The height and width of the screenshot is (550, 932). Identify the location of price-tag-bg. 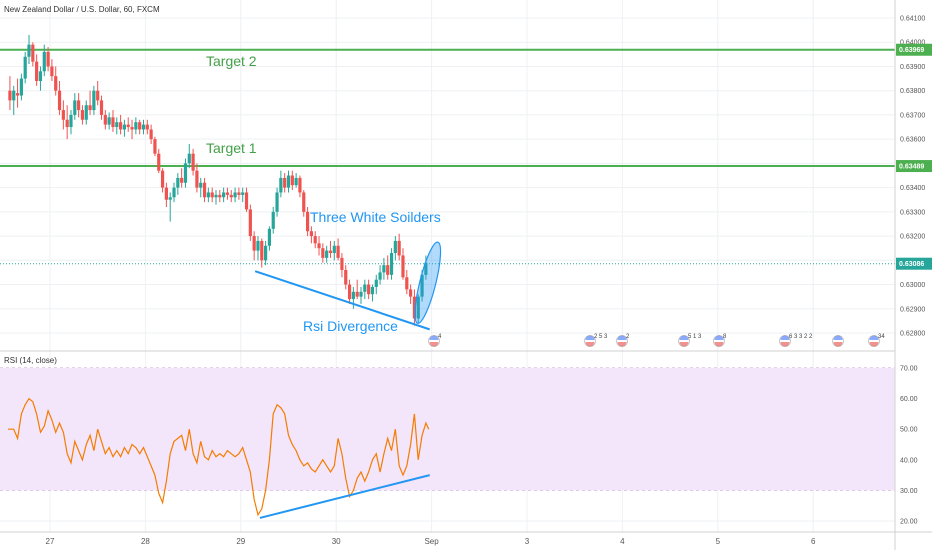
(914, 166).